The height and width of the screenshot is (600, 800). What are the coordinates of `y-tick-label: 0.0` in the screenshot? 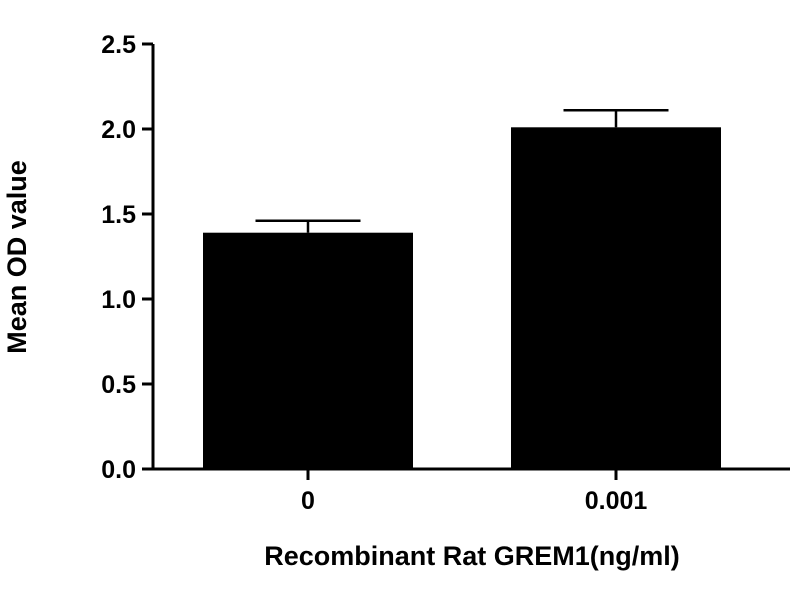 It's located at (118, 470).